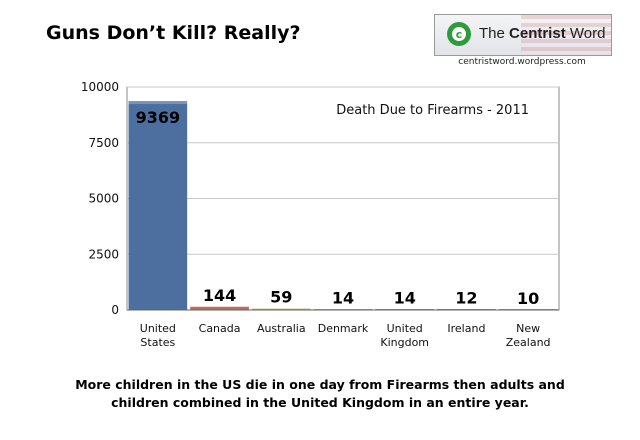  What do you see at coordinates (528, 342) in the screenshot?
I see `x-tick-label-6-1: Zealand` at bounding box center [528, 342].